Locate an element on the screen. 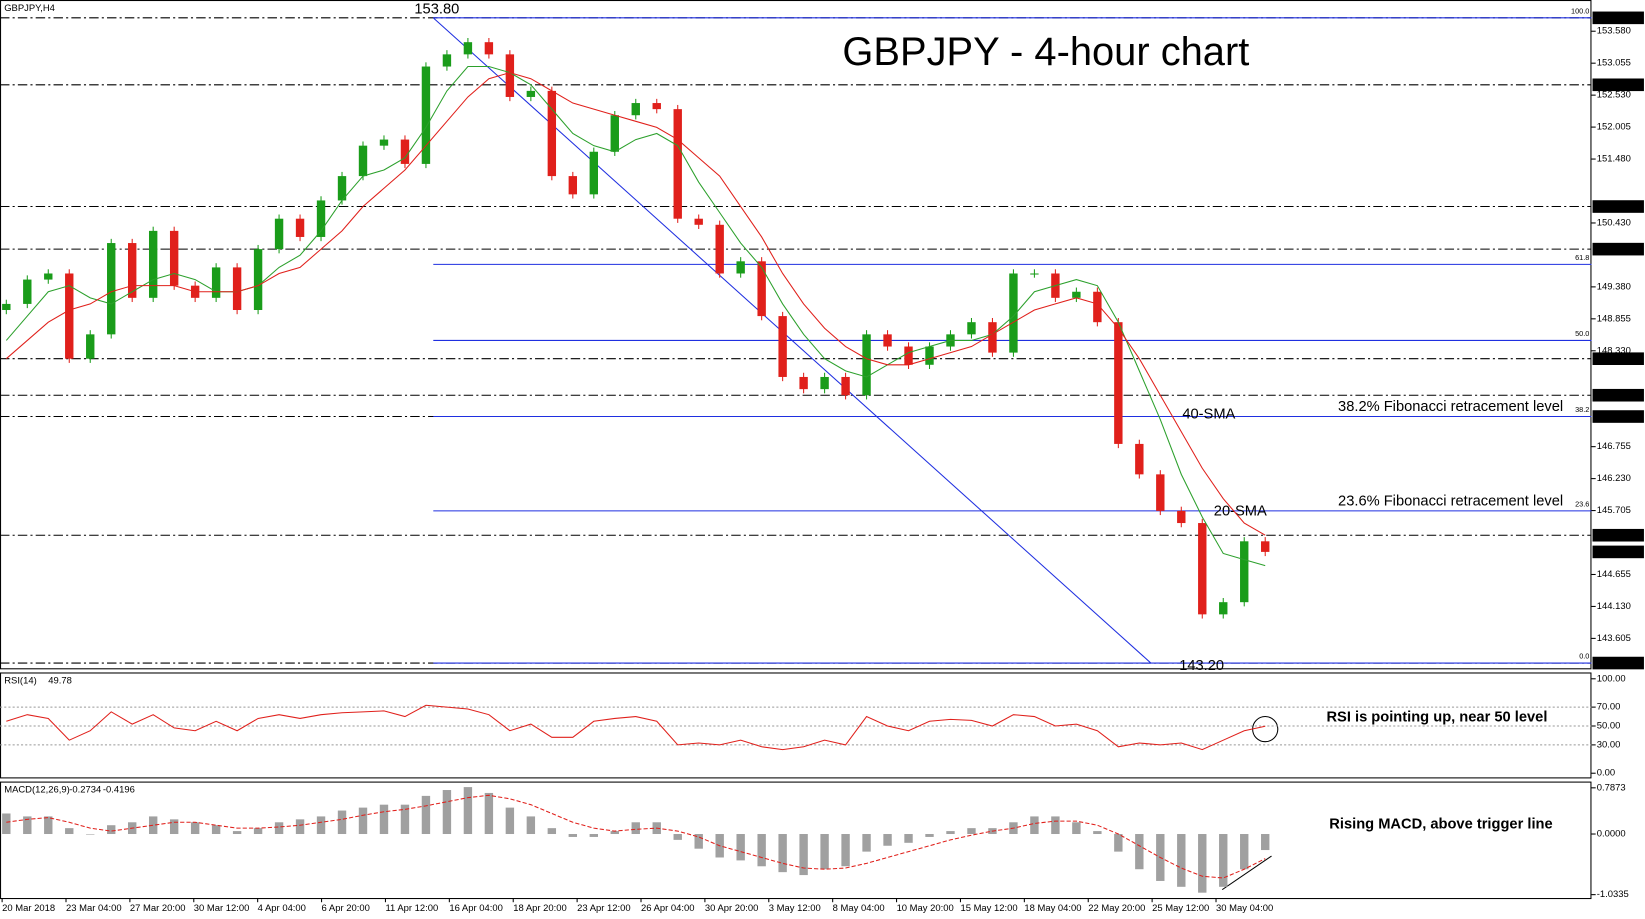 The width and height of the screenshot is (1645, 919). x-tick-label: 18 Apr 20:00 is located at coordinates (540, 908).